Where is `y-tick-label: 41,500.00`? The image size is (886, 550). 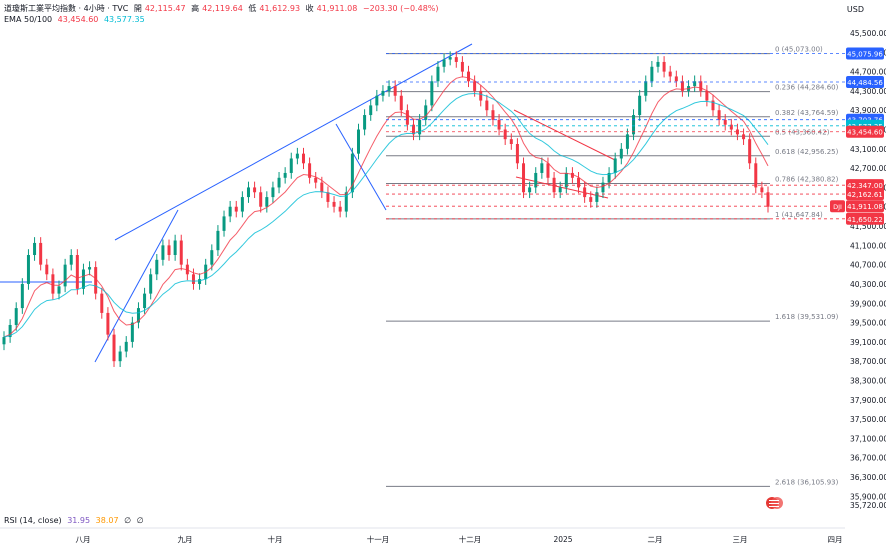 y-tick-label: 41,500.00 is located at coordinates (868, 226).